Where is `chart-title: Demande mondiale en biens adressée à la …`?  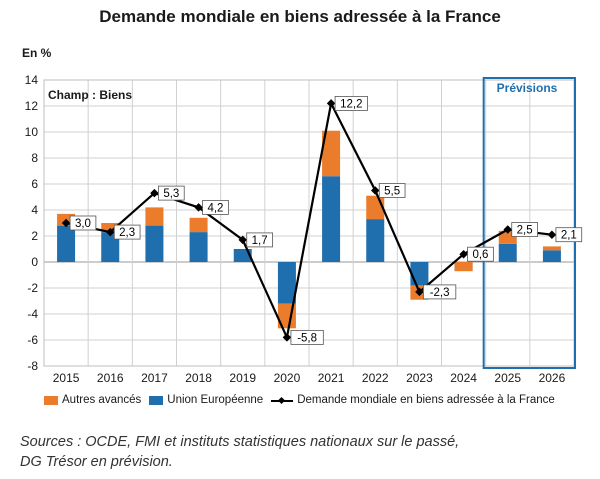
chart-title: Demande mondiale en biens adressée à la … is located at coordinates (300, 16).